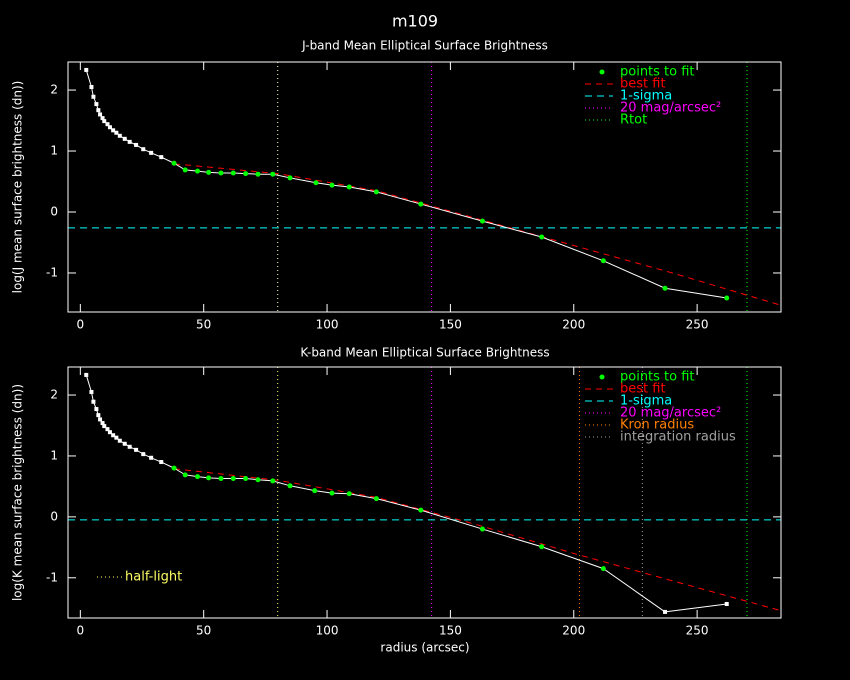  What do you see at coordinates (602, 72) in the screenshot?
I see `legend-marker` at bounding box center [602, 72].